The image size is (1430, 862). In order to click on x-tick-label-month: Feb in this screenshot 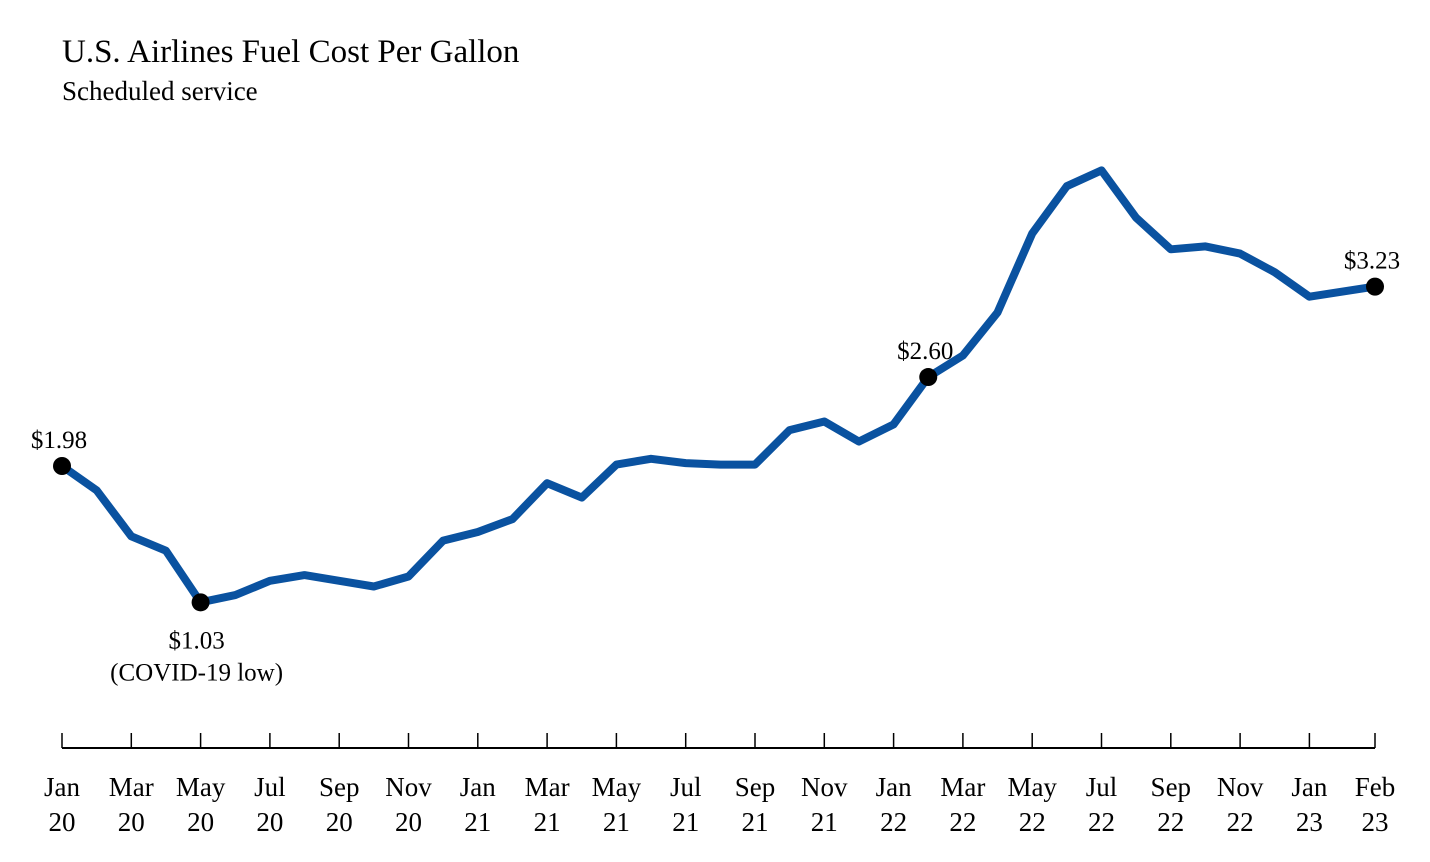, I will do `click(1375, 787)`.